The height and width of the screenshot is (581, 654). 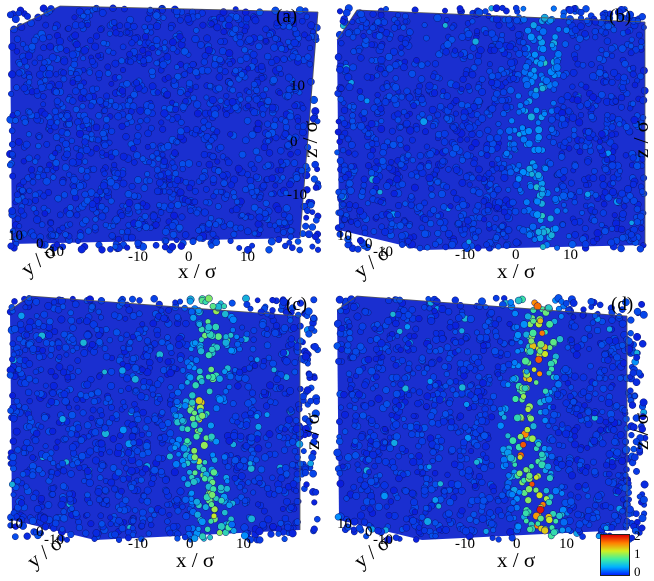 I want to click on z-axis-label: z / σ, so click(x=310, y=139).